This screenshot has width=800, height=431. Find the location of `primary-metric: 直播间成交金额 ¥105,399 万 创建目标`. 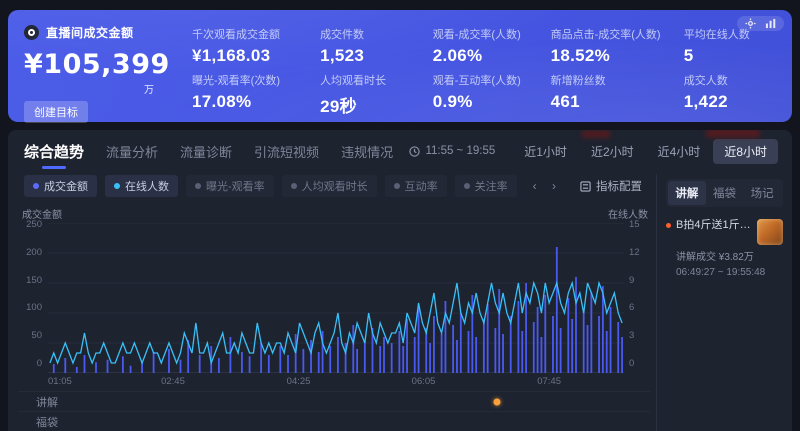

primary-metric: 直播间成交金额 ¥105,399 万 创建目标 is located at coordinates (100, 73).